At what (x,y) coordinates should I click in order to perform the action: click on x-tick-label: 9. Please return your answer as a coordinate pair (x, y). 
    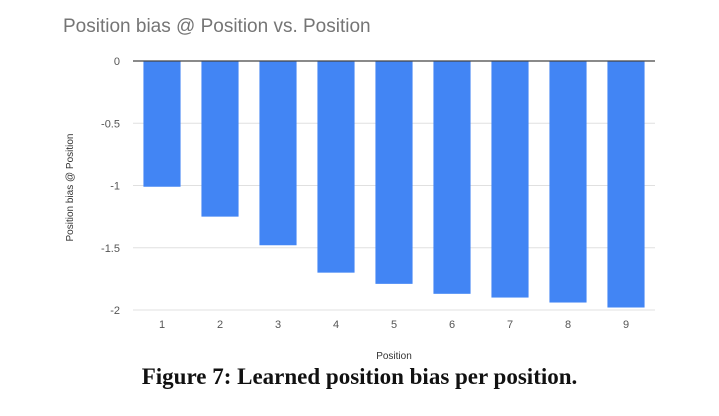
    Looking at the image, I should click on (626, 325).